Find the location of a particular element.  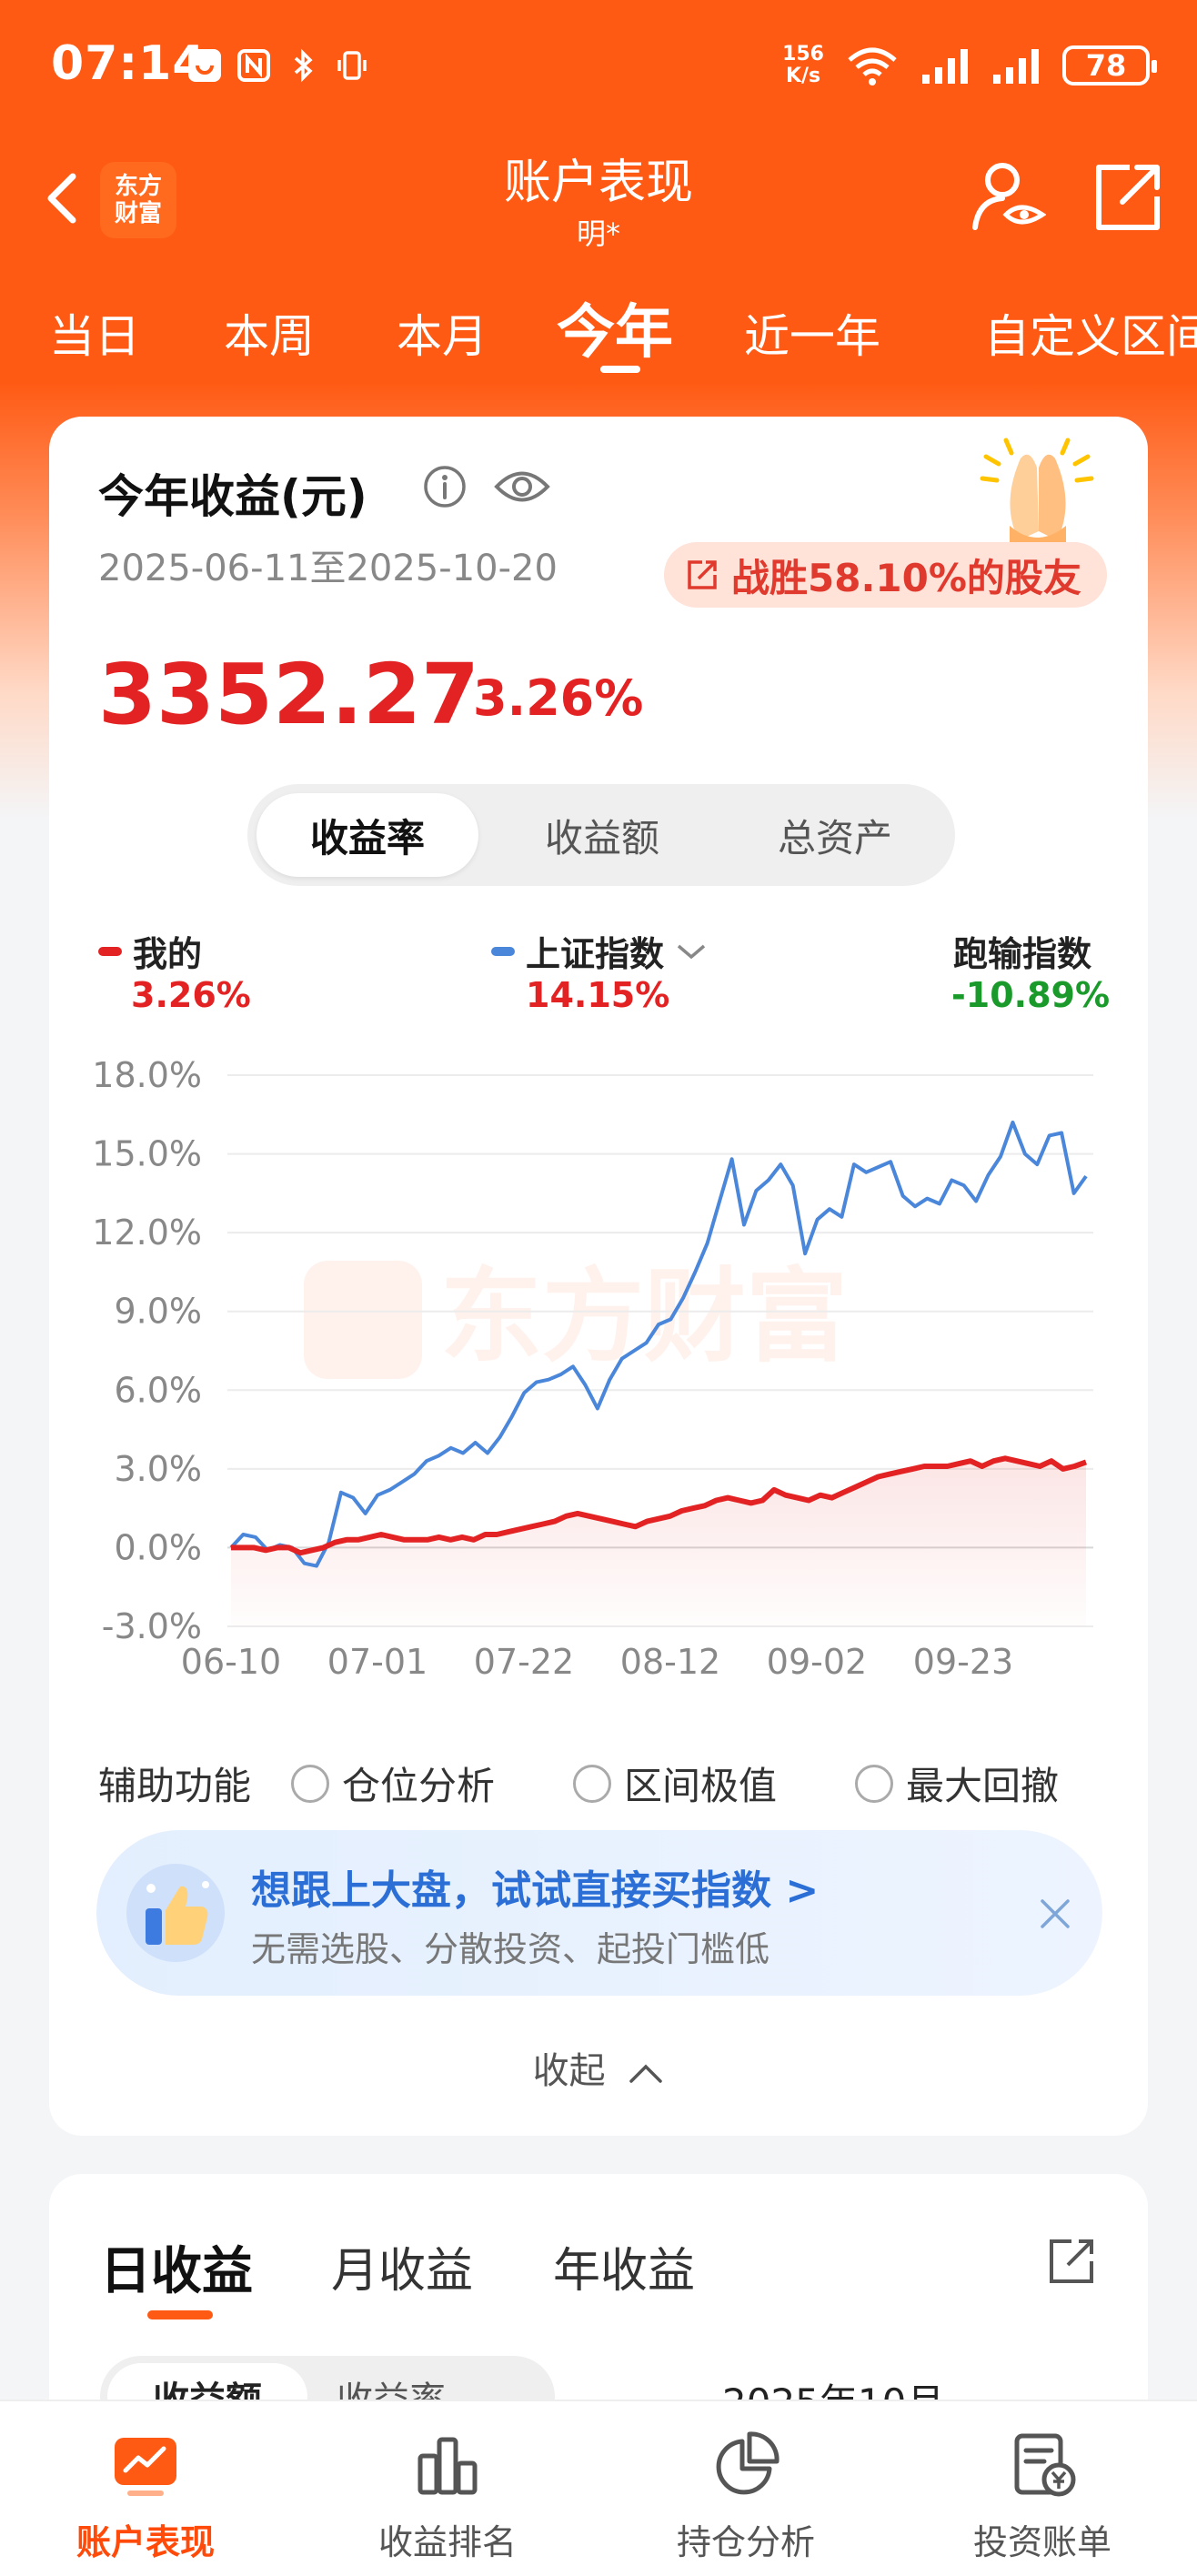

nav-investment-bill: 投资账单 is located at coordinates (1042, 2496).